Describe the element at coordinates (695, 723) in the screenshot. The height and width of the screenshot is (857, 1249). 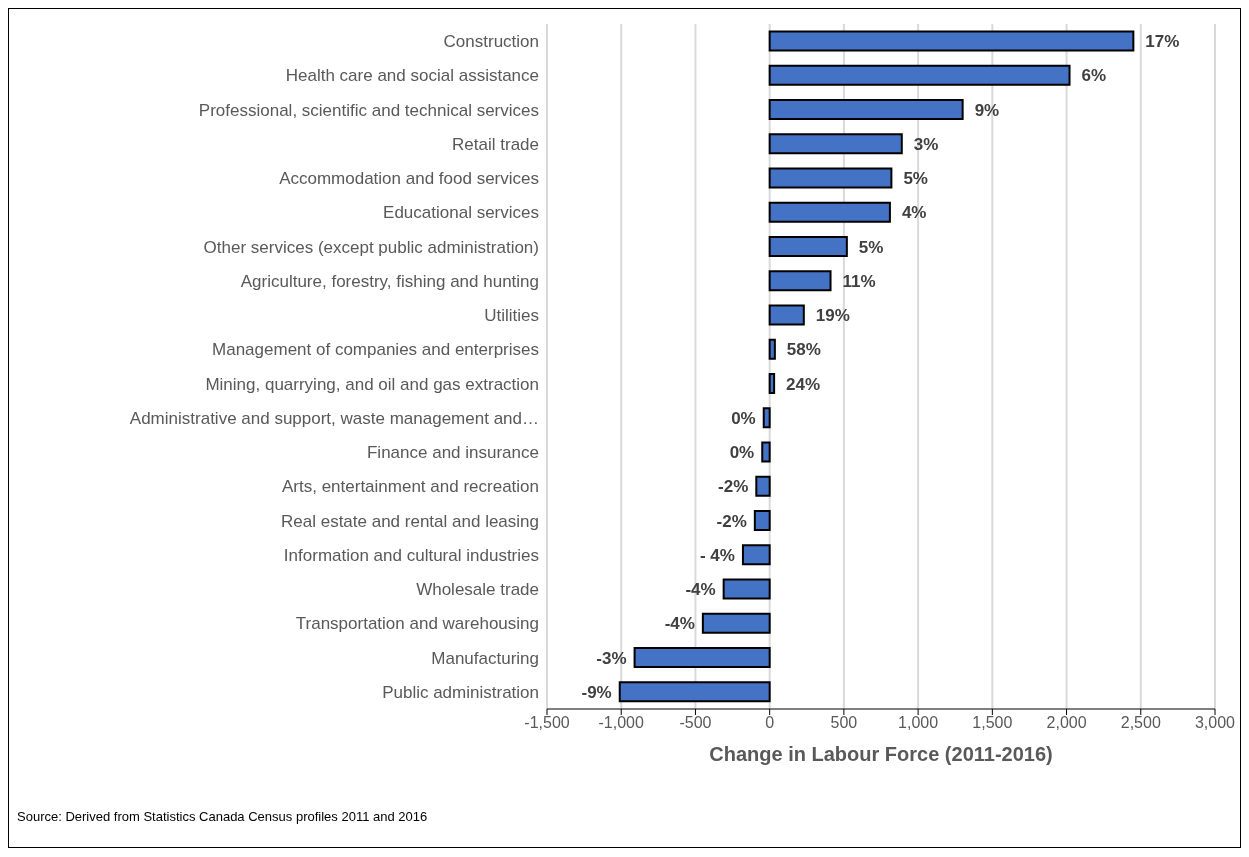
I see `x-tick-label: -500` at that location.